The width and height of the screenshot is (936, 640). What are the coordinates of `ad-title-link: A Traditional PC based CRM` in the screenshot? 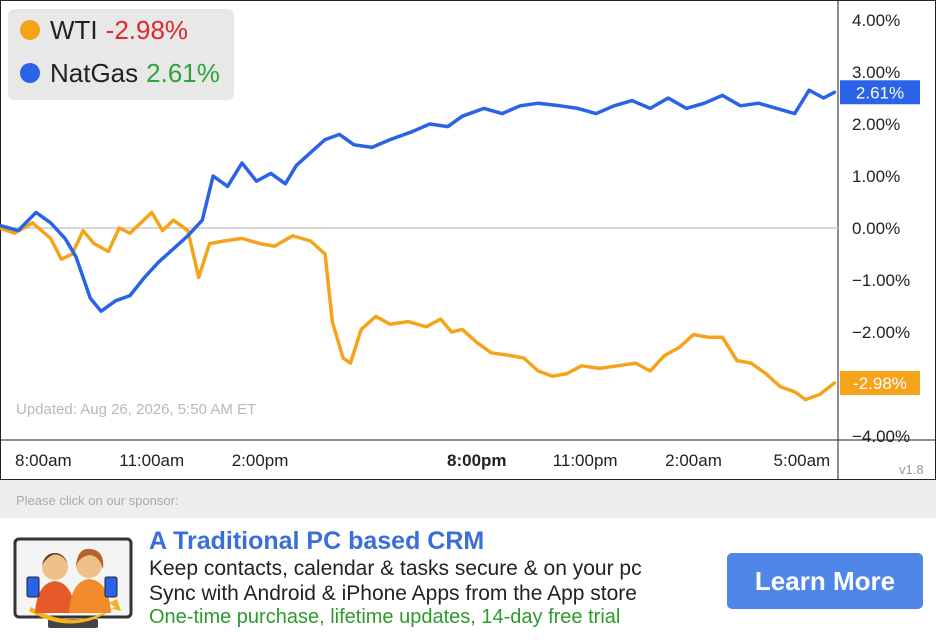 It's located at (317, 541).